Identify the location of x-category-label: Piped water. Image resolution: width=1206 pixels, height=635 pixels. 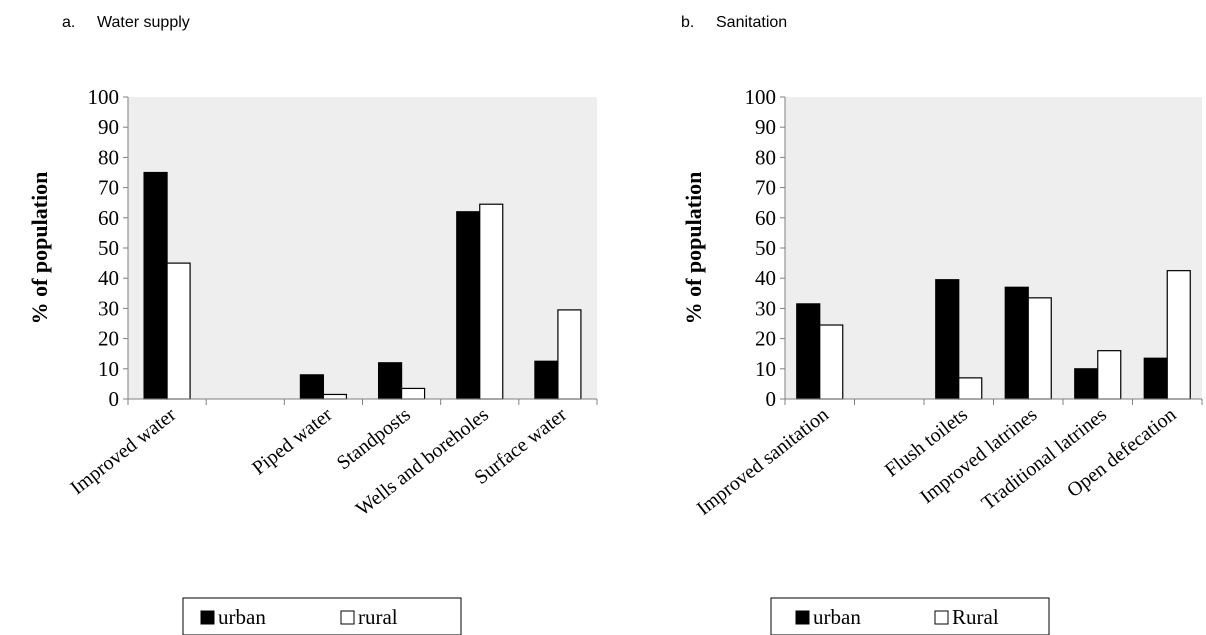
(292, 441).